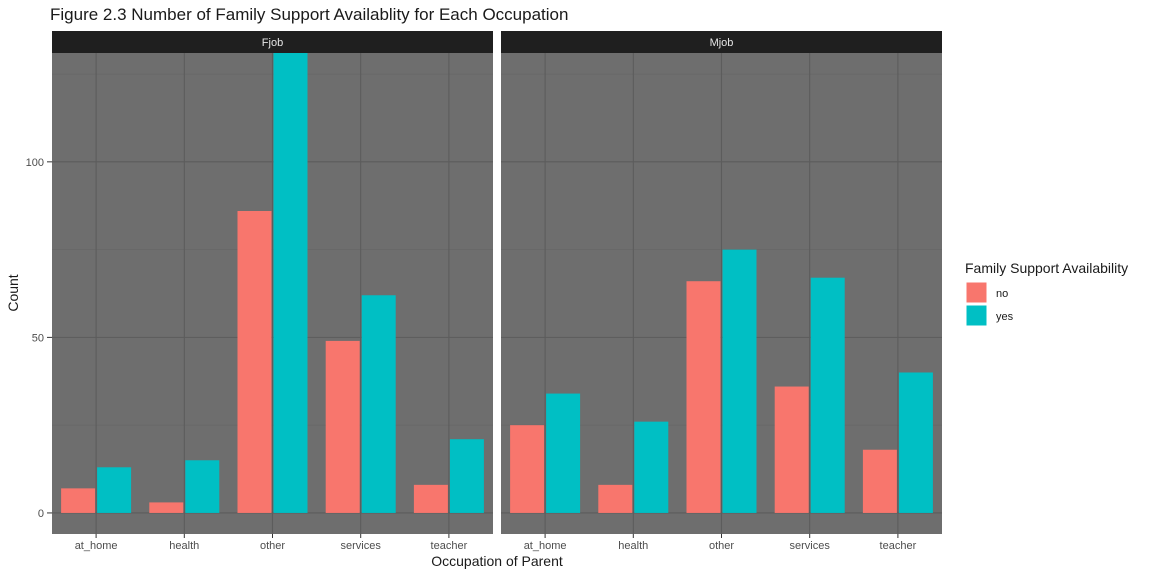 The height and width of the screenshot is (576, 1152). Describe the element at coordinates (527, 469) in the screenshot. I see `bar-mjob-at_home-no` at that location.